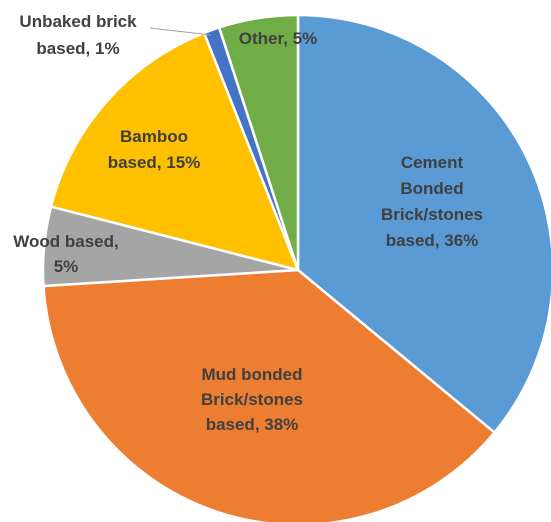 This screenshot has height=522, width=551. Describe the element at coordinates (66, 266) in the screenshot. I see `data-label-line: 5%` at that location.